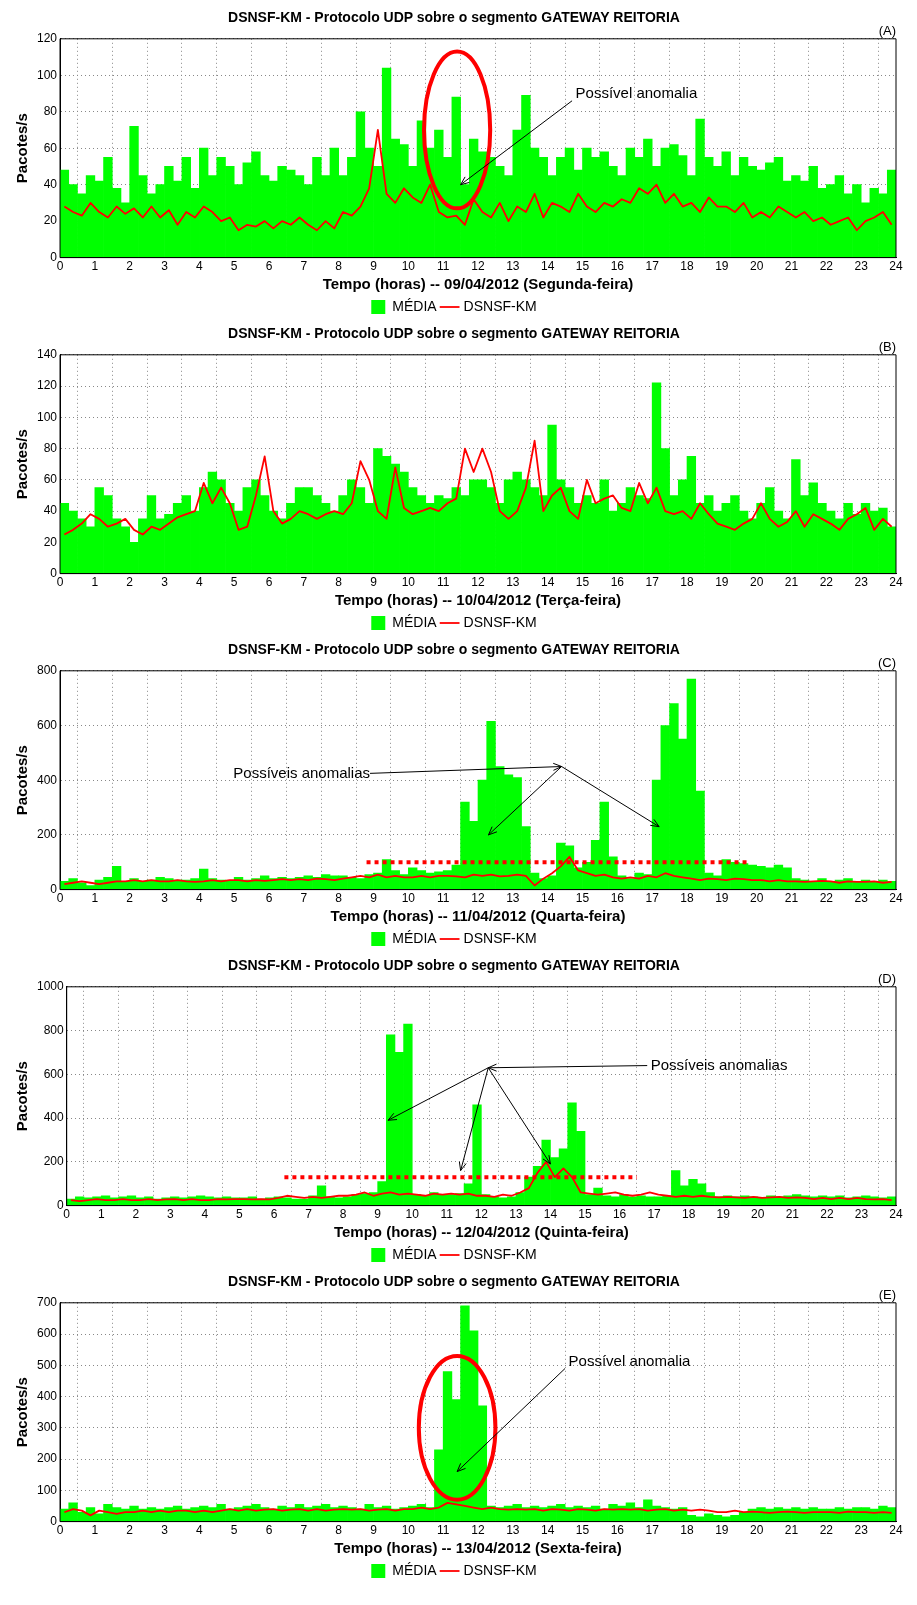 This screenshot has height=1605, width=917. I want to click on y-tick-label: 80, so click(50, 111).